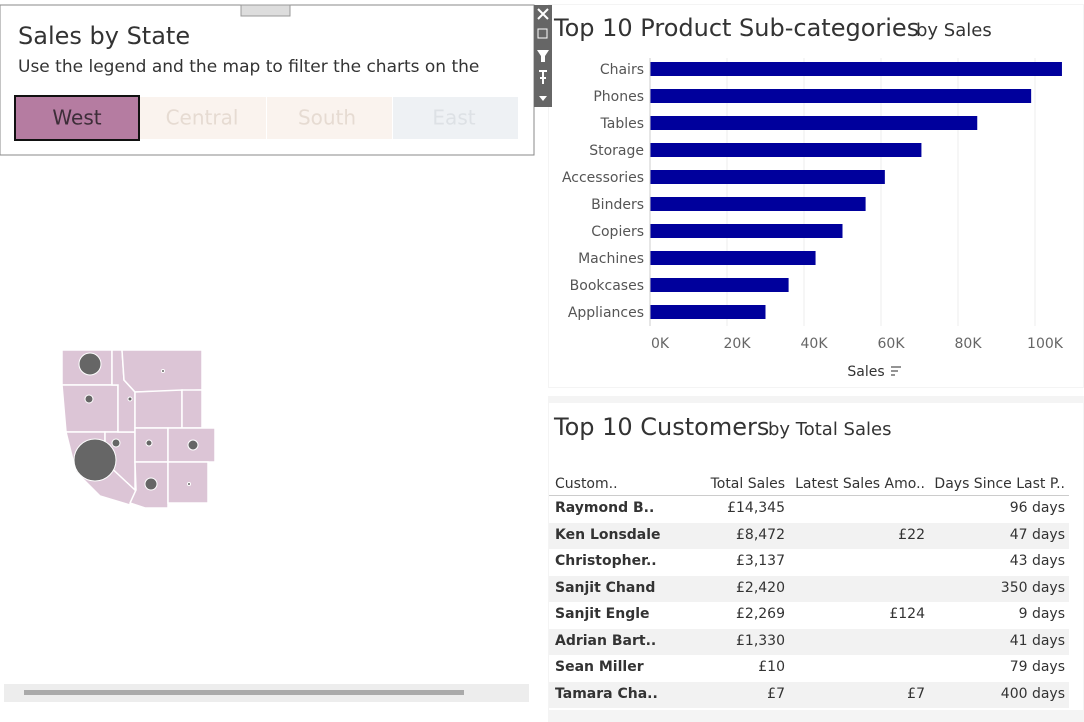 The image size is (1084, 722). I want to click on legend-label: West, so click(76, 118).